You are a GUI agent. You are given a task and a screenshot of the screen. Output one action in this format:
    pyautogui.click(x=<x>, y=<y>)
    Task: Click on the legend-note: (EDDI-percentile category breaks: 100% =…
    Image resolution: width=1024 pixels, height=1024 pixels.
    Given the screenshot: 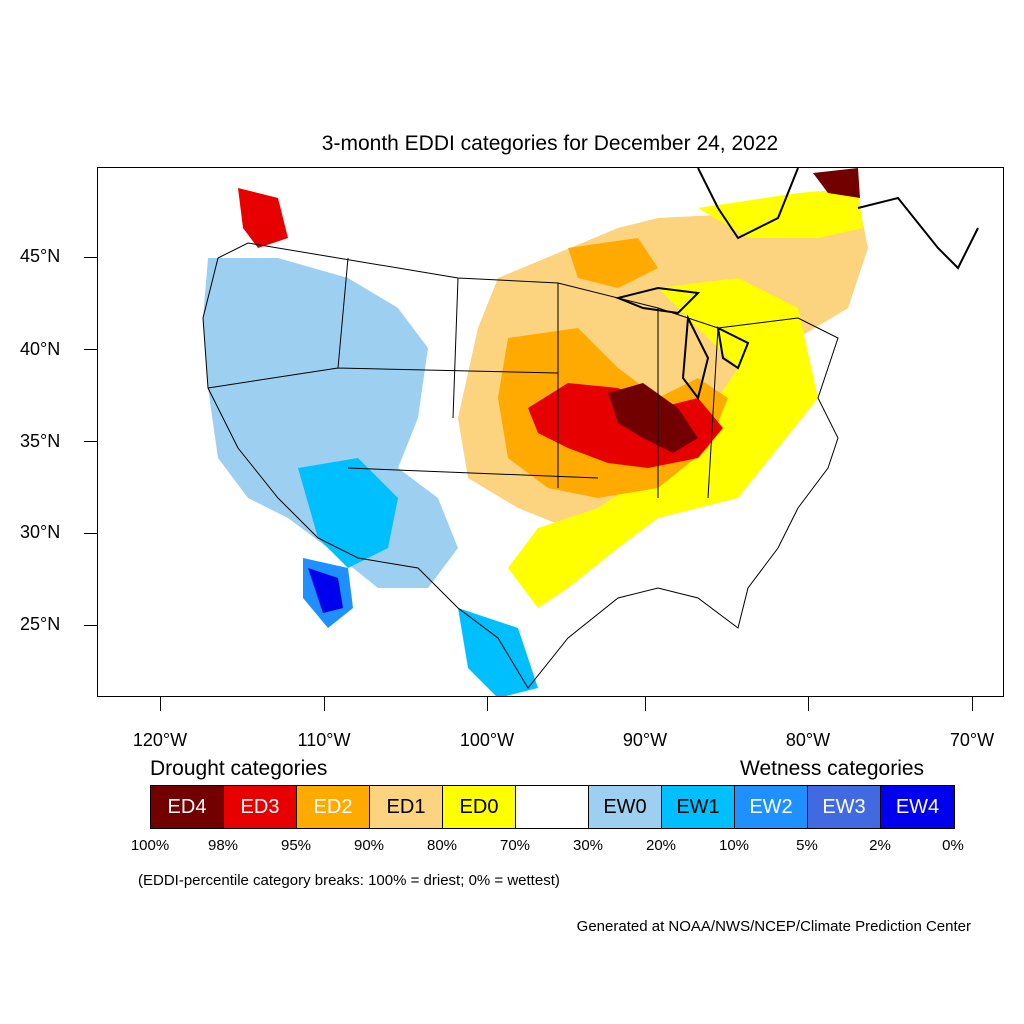 What is the action you would take?
    pyautogui.click(x=349, y=880)
    